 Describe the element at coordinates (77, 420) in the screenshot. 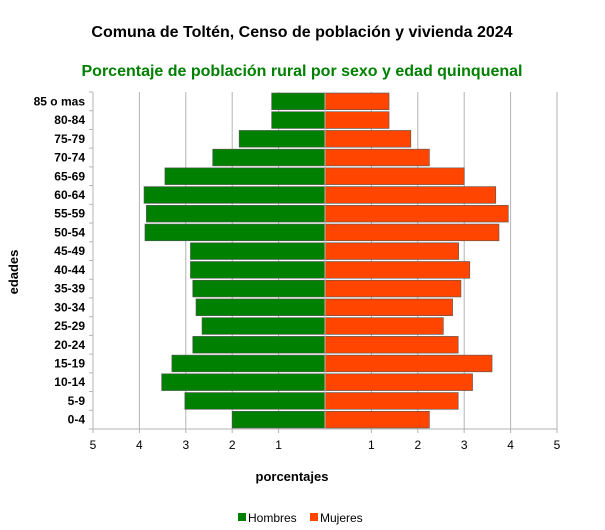

I see `category-label: 0-4` at that location.